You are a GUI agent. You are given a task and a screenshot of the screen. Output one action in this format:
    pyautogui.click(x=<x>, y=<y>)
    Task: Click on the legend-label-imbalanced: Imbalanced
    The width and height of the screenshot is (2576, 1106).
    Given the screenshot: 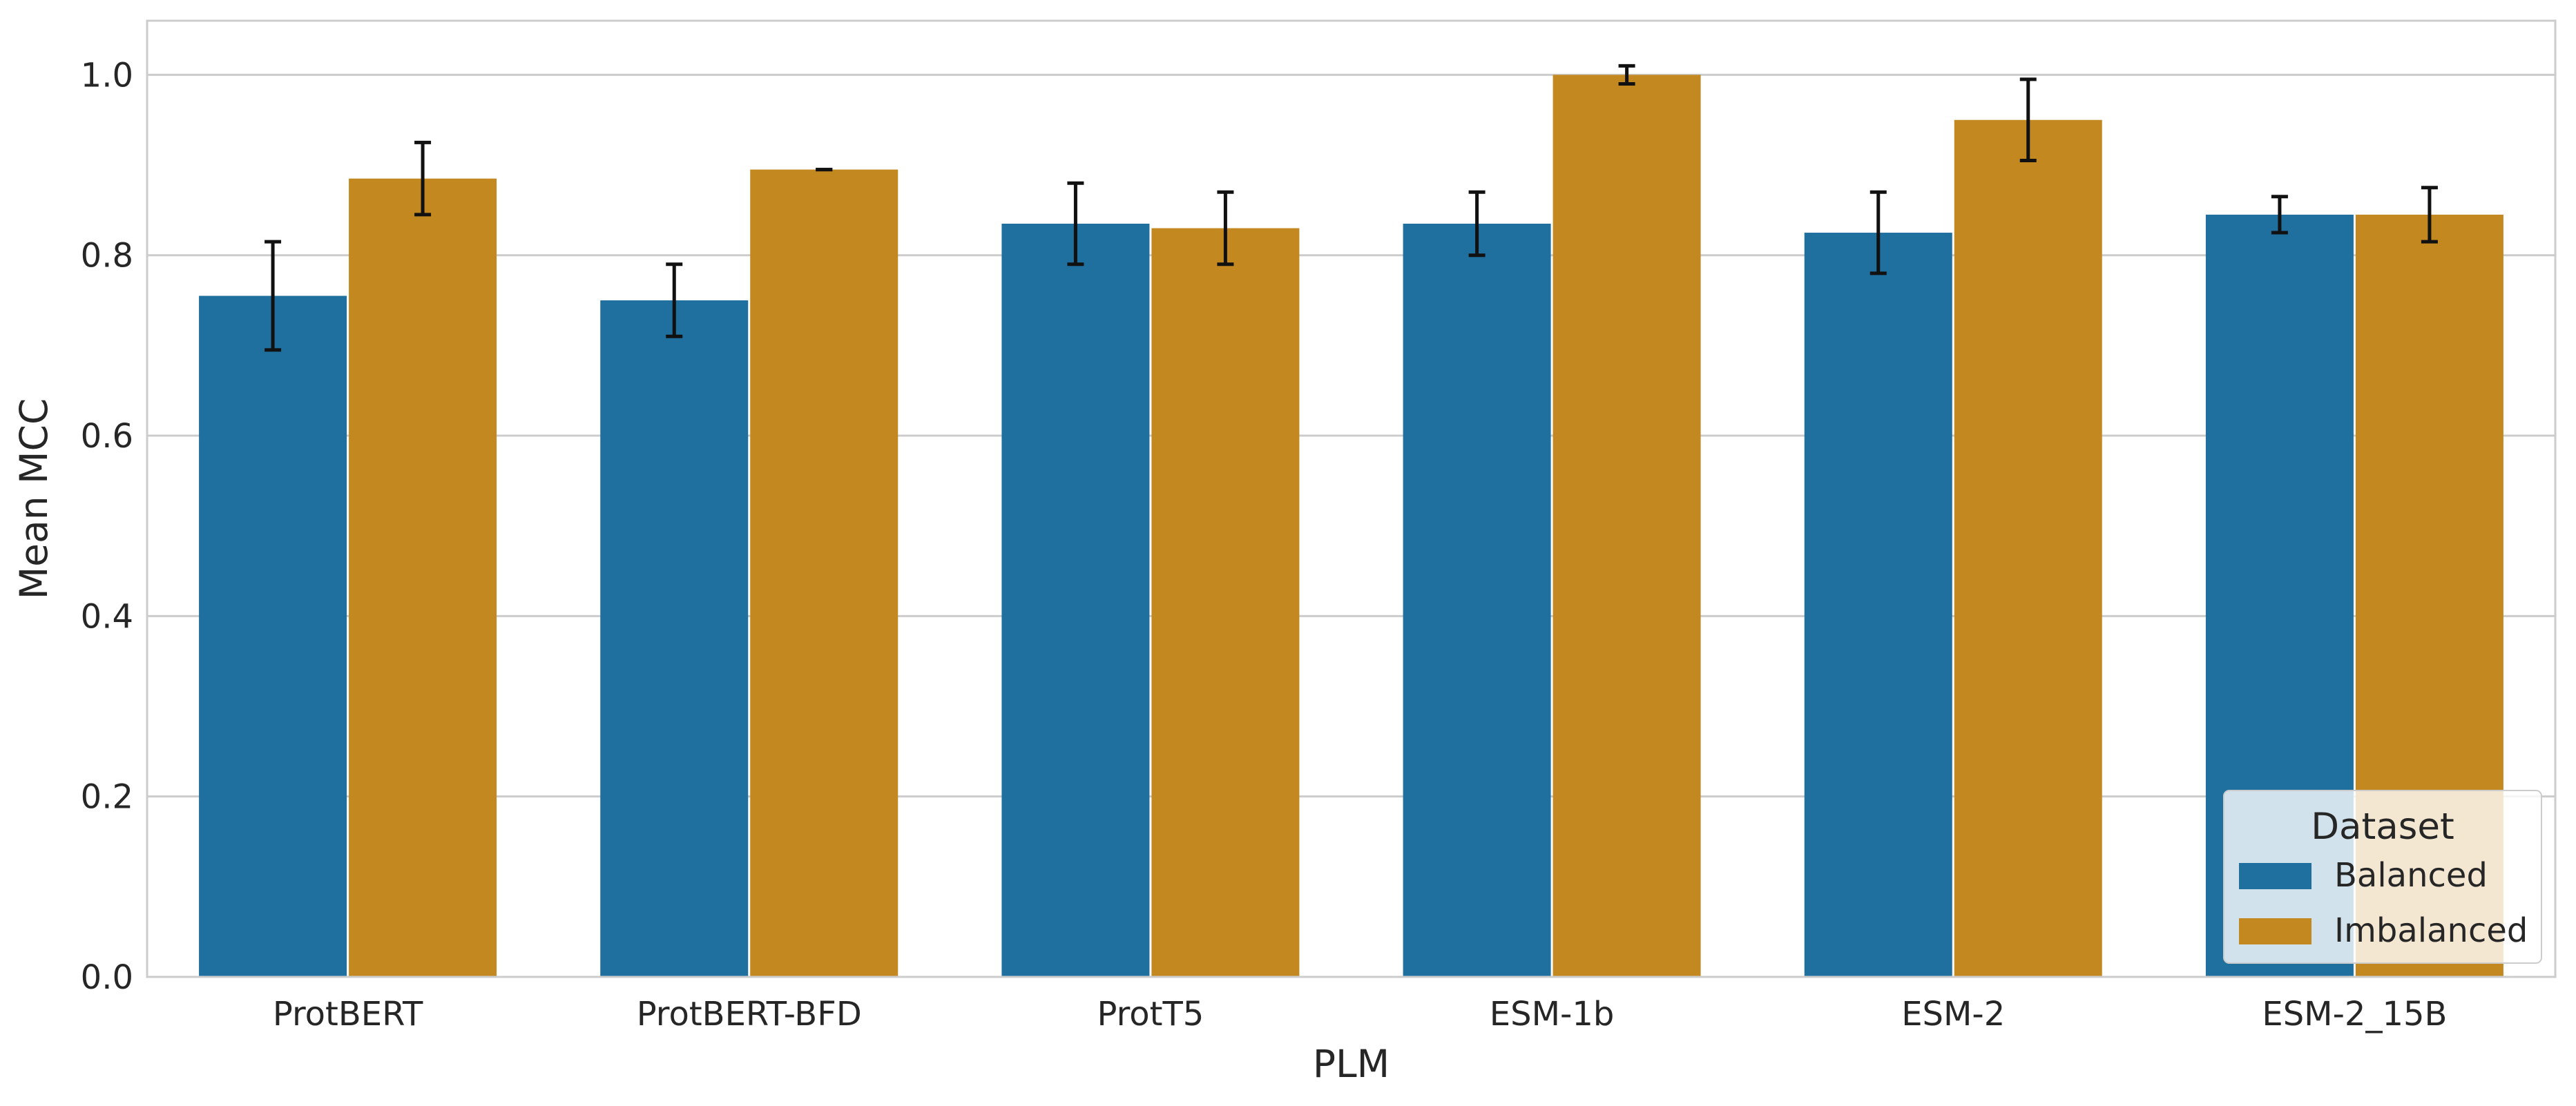 What is the action you would take?
    pyautogui.click(x=2431, y=931)
    